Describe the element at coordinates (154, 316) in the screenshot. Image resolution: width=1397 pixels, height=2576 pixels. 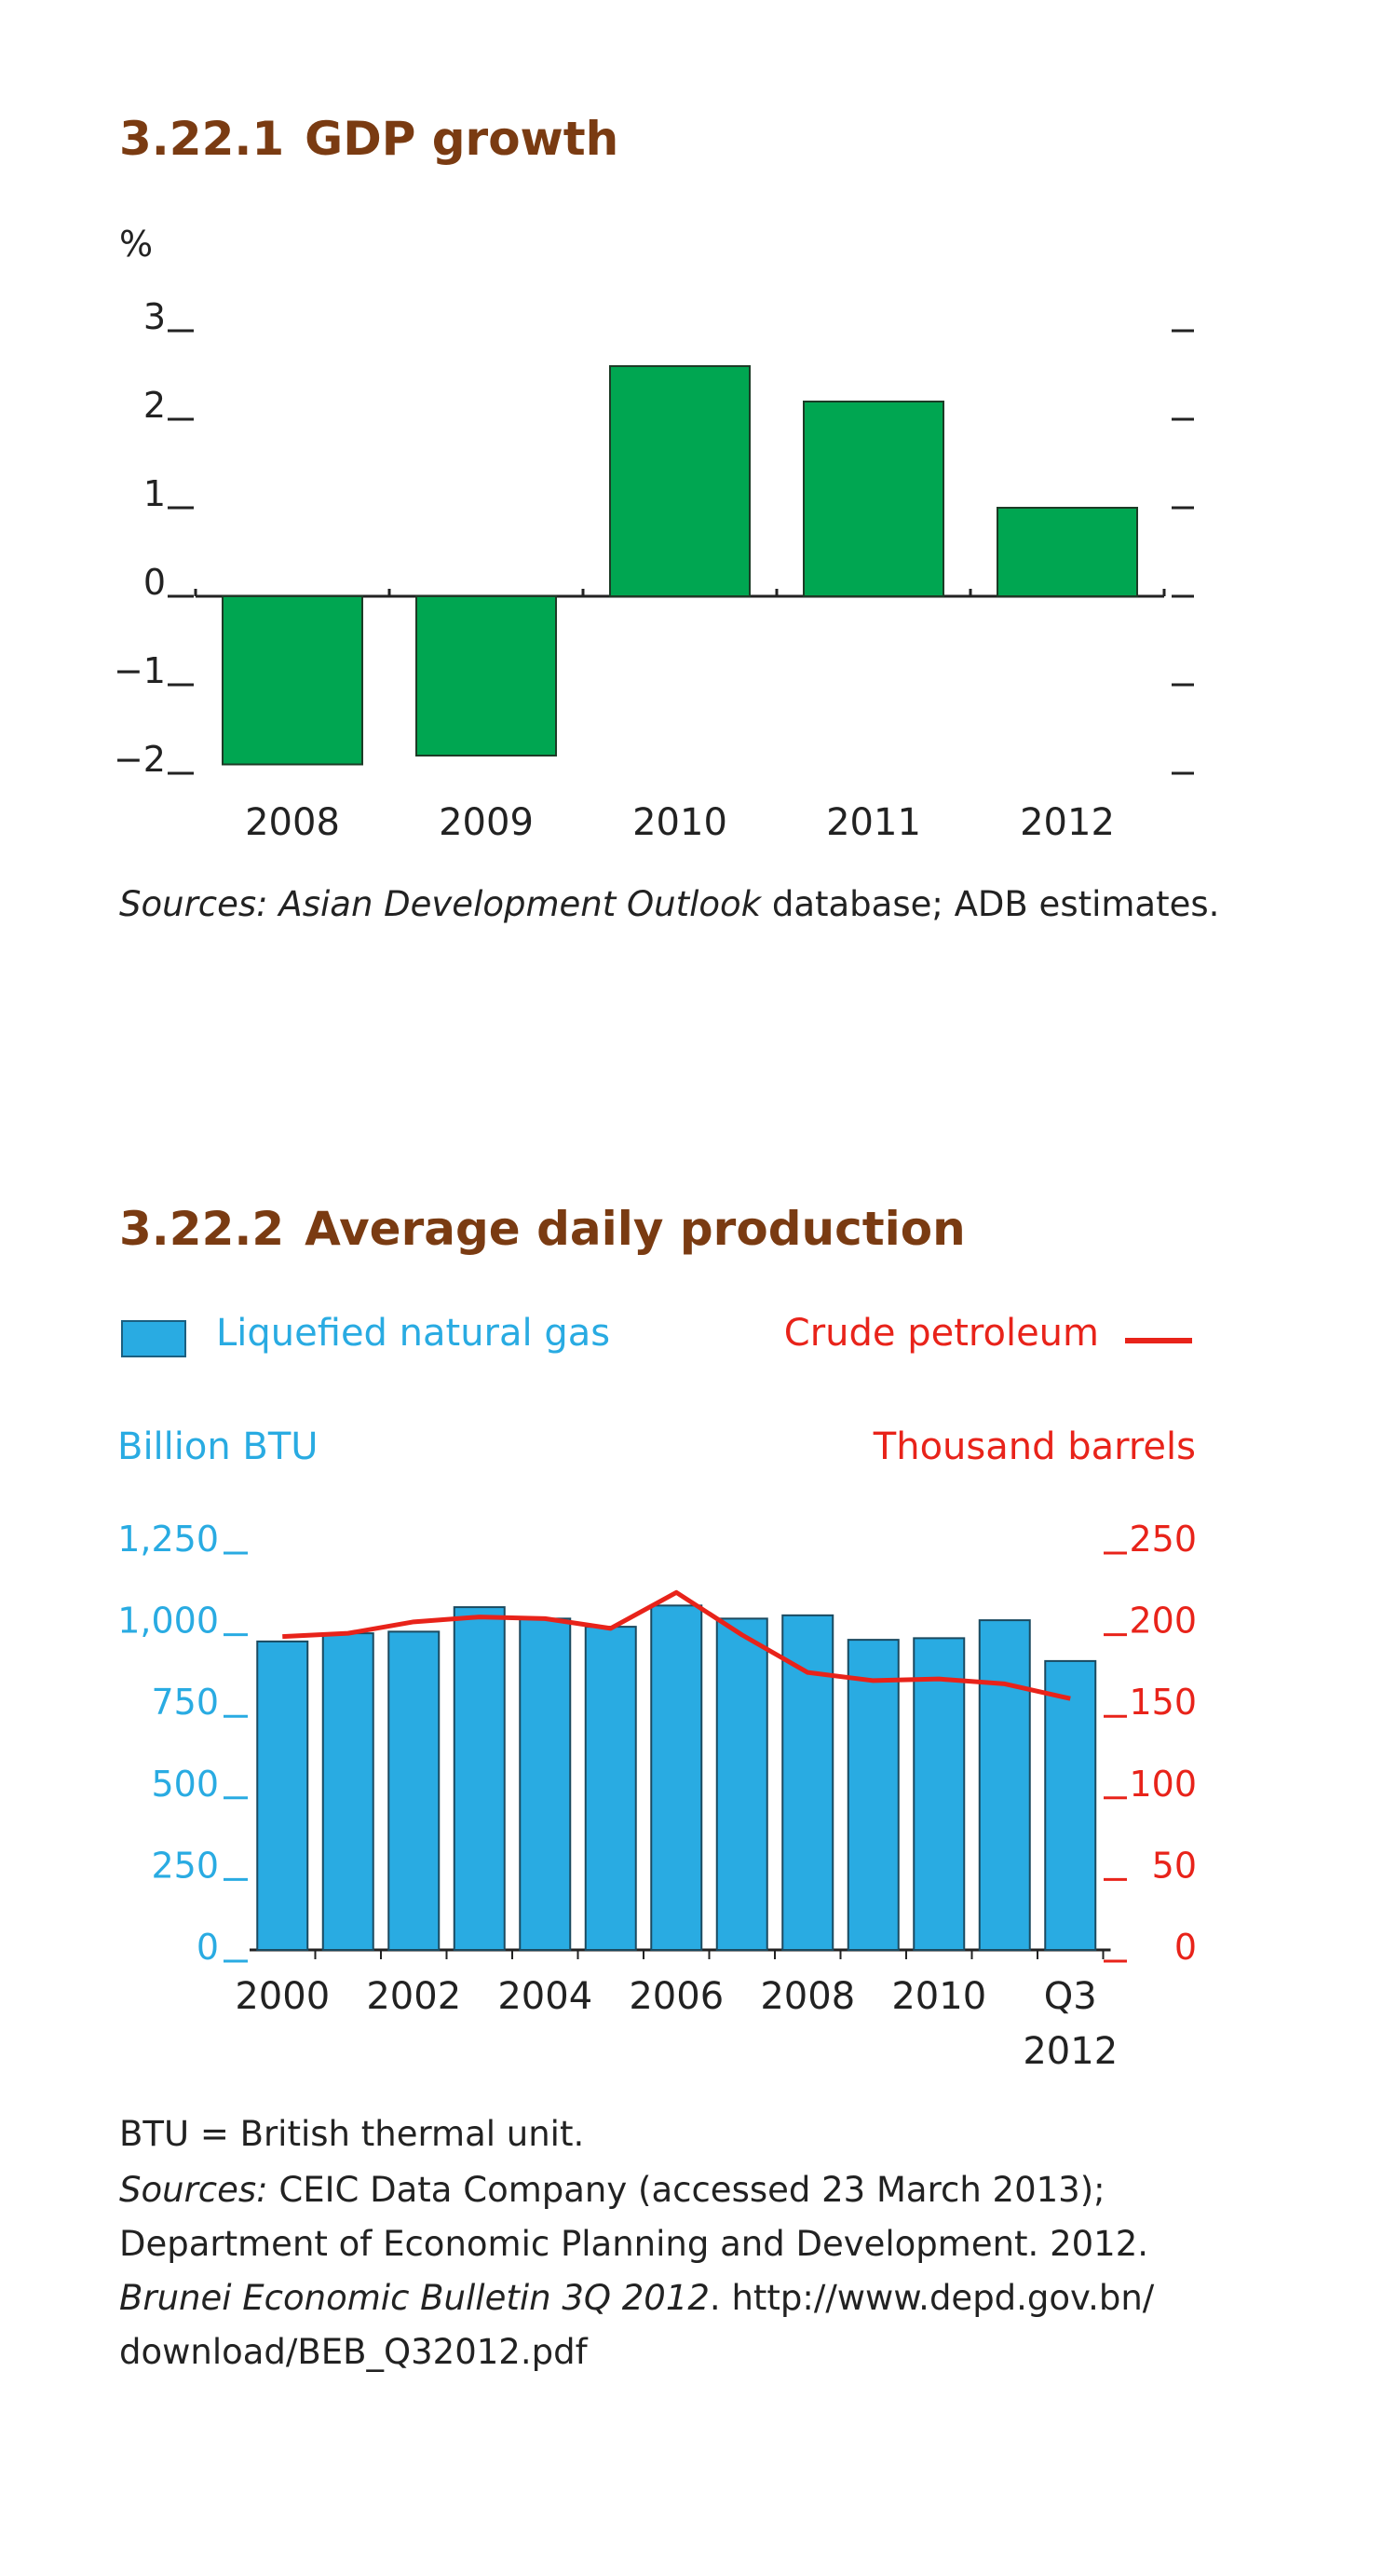
I see `y-tick-label: 3` at that location.